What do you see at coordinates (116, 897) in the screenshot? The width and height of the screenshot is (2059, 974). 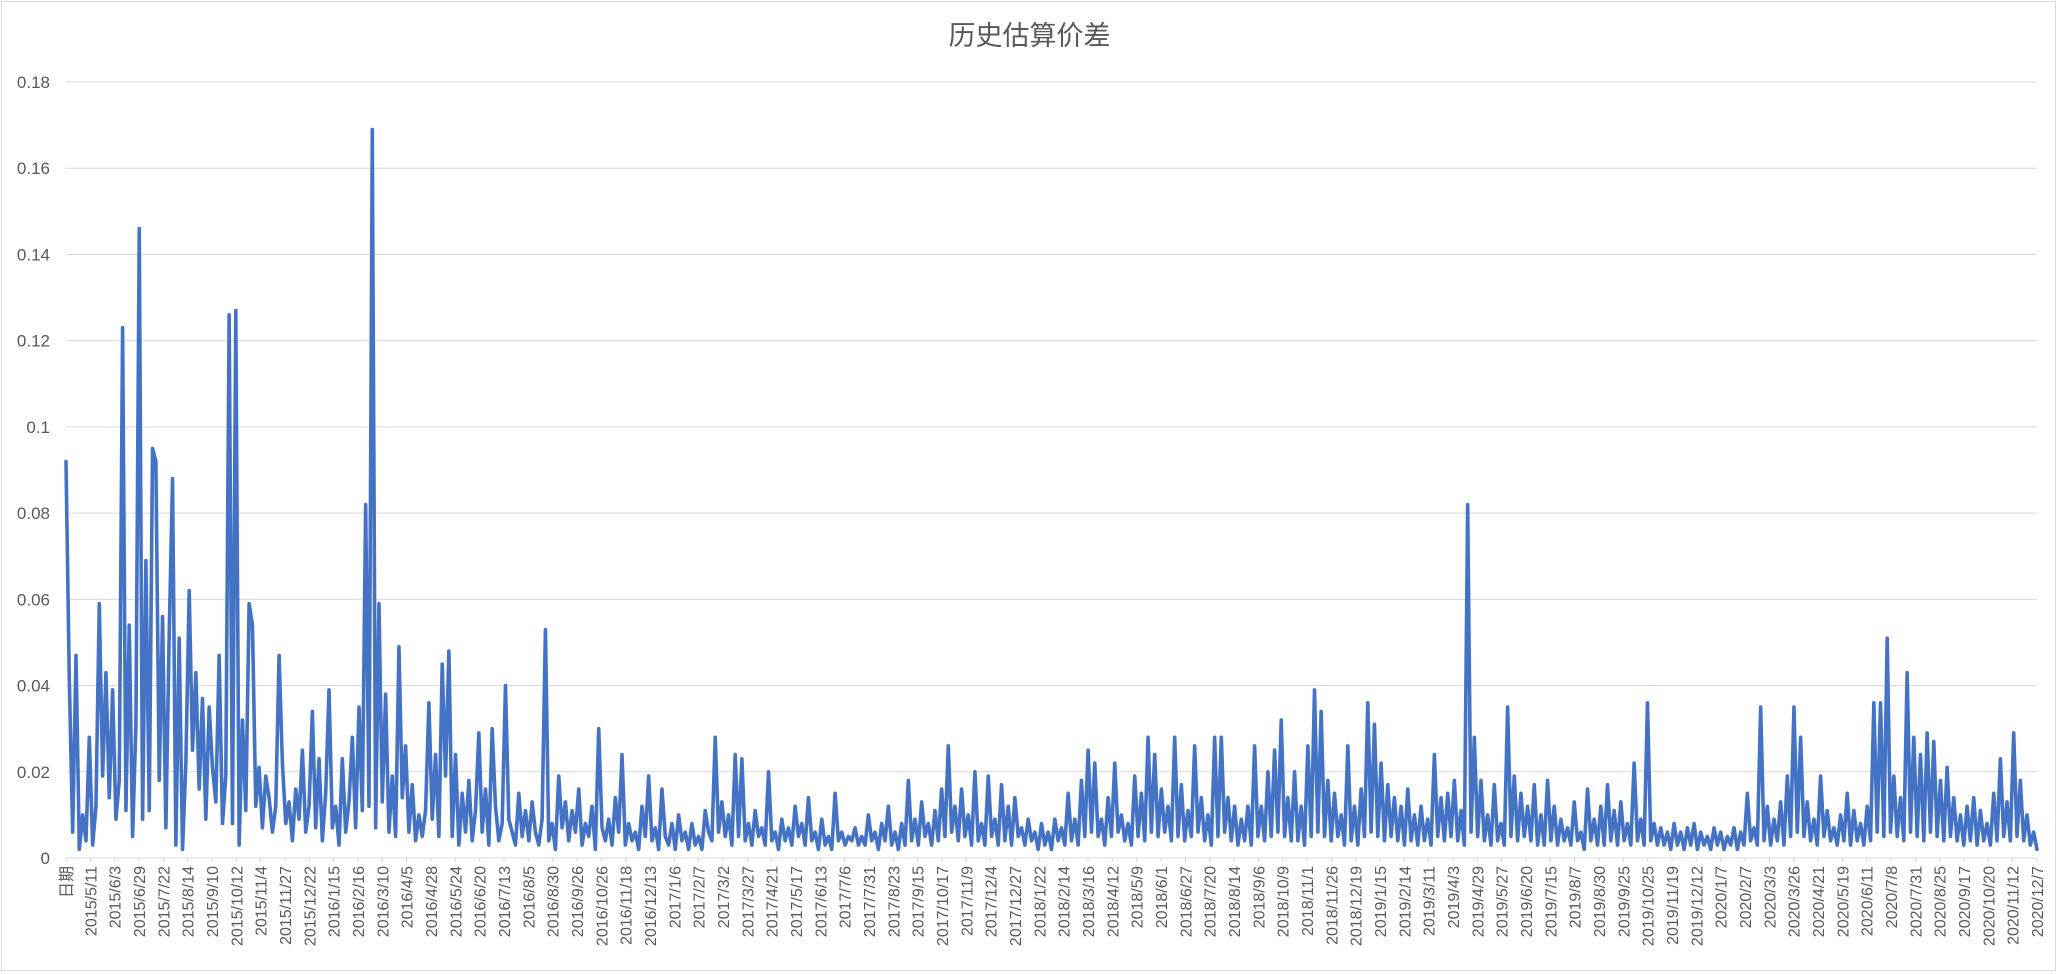 I see `x-tick-label: 2015/6/3` at bounding box center [116, 897].